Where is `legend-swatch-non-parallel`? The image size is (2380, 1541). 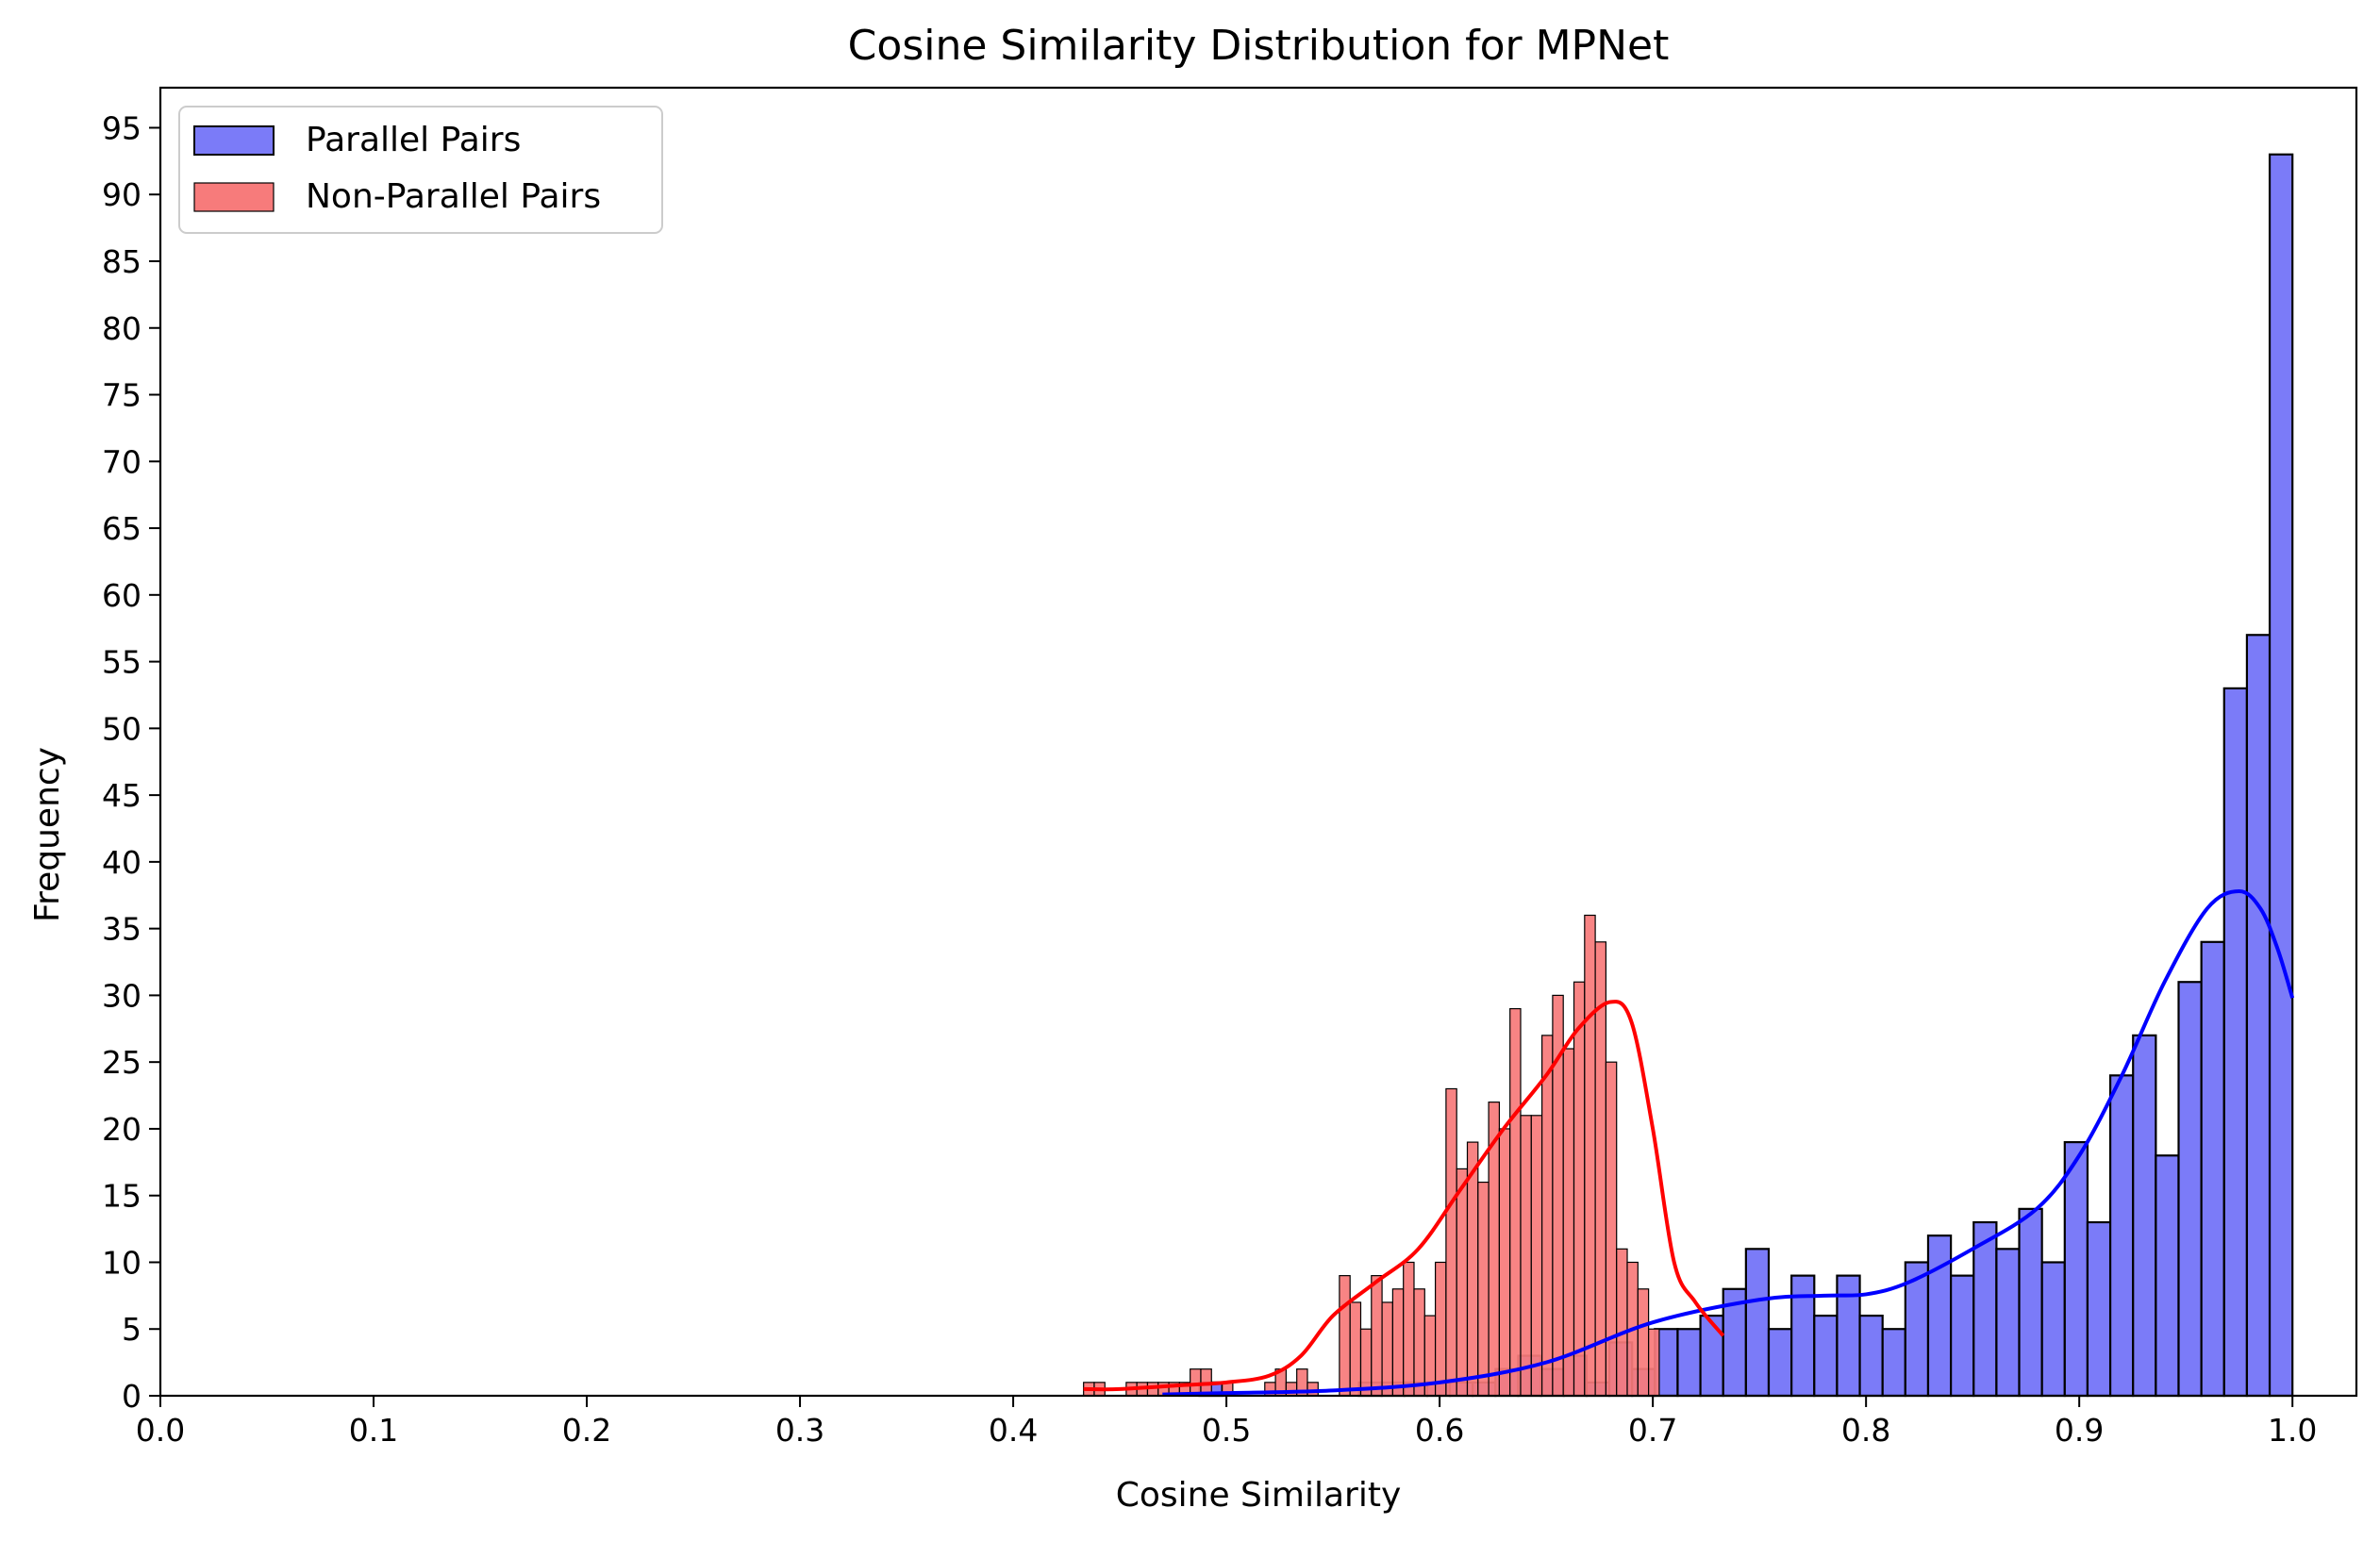
legend-swatch-non-parallel is located at coordinates (234, 197).